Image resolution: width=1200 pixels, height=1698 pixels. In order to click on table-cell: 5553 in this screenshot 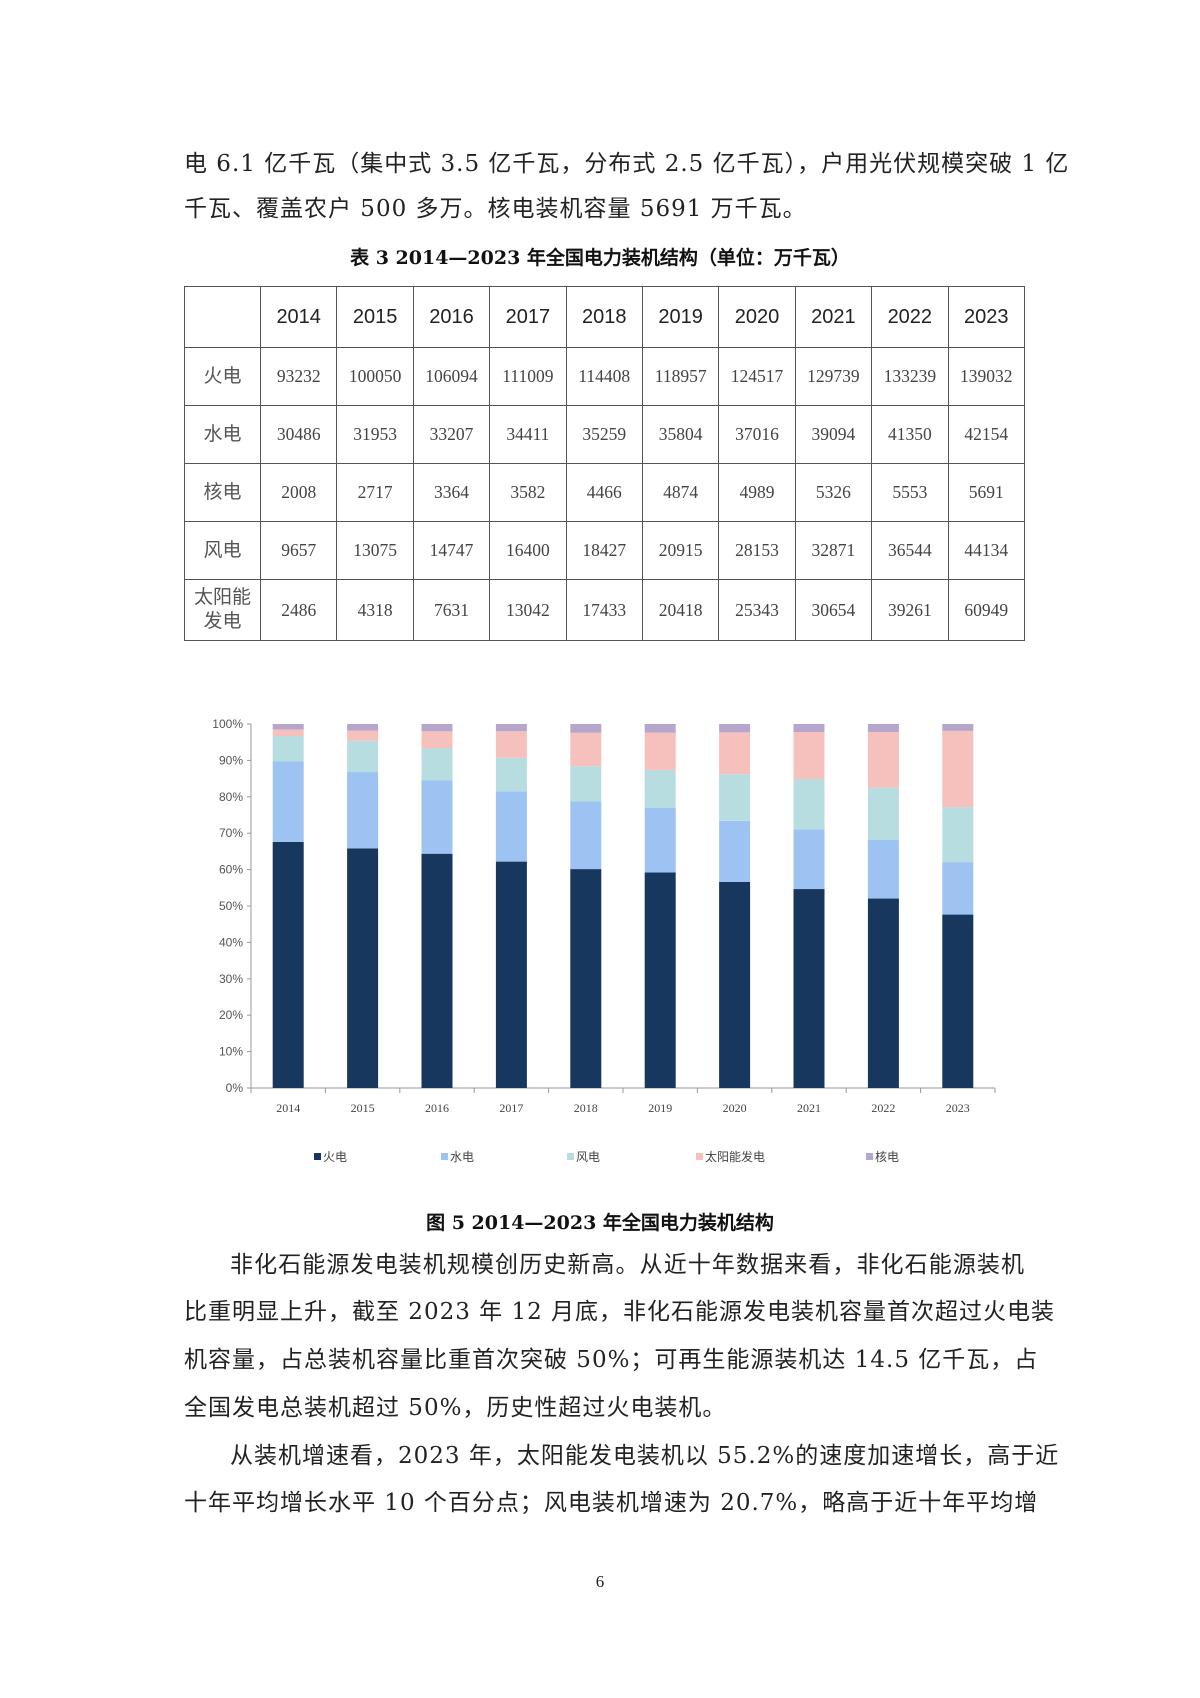, I will do `click(910, 492)`.